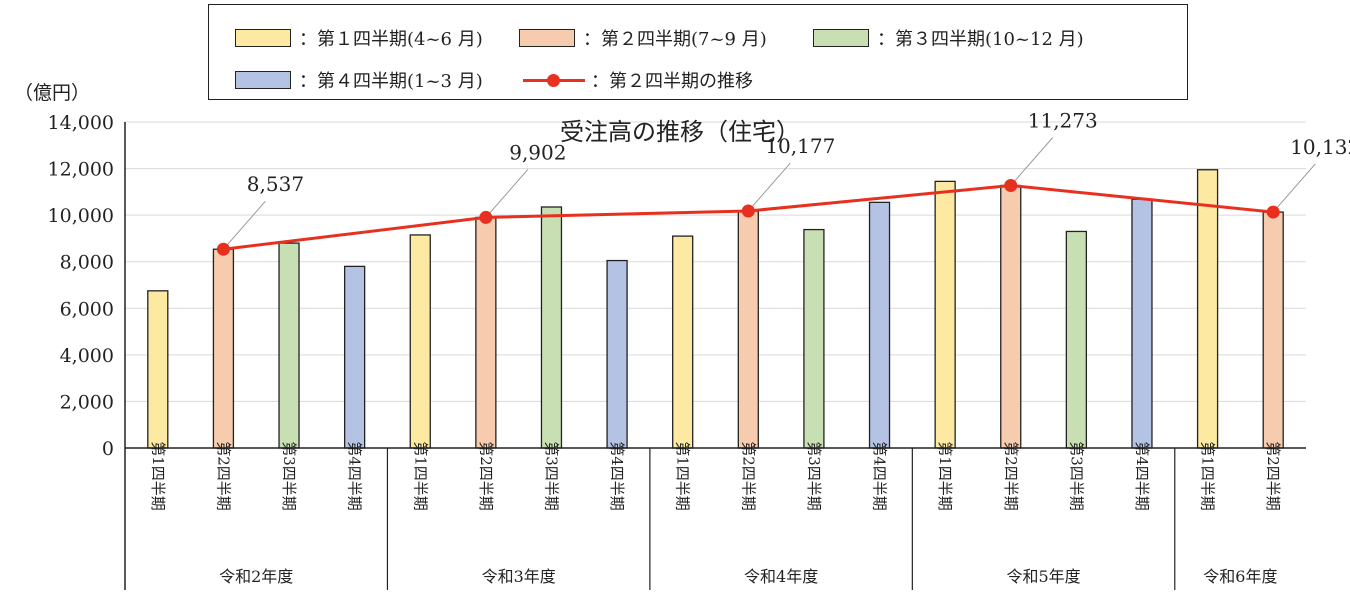 This screenshot has height=608, width=1350. Describe the element at coordinates (675, 39) in the screenshot. I see `legend-label-q2: ：第２四半期(7~9 月)` at that location.